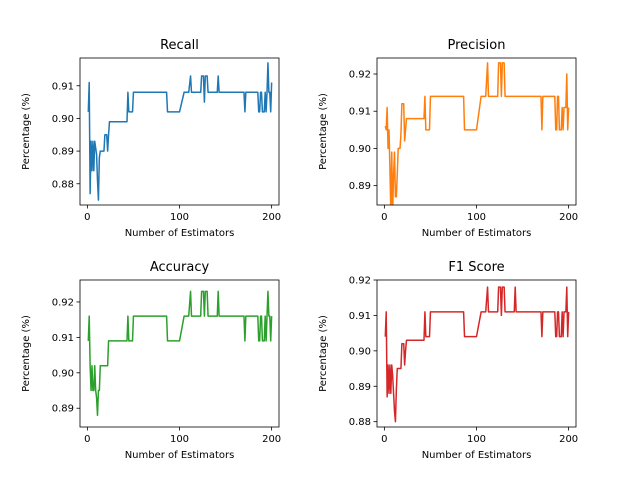 The image size is (640, 480). I want to click on chart-title: Accuracy, so click(180, 267).